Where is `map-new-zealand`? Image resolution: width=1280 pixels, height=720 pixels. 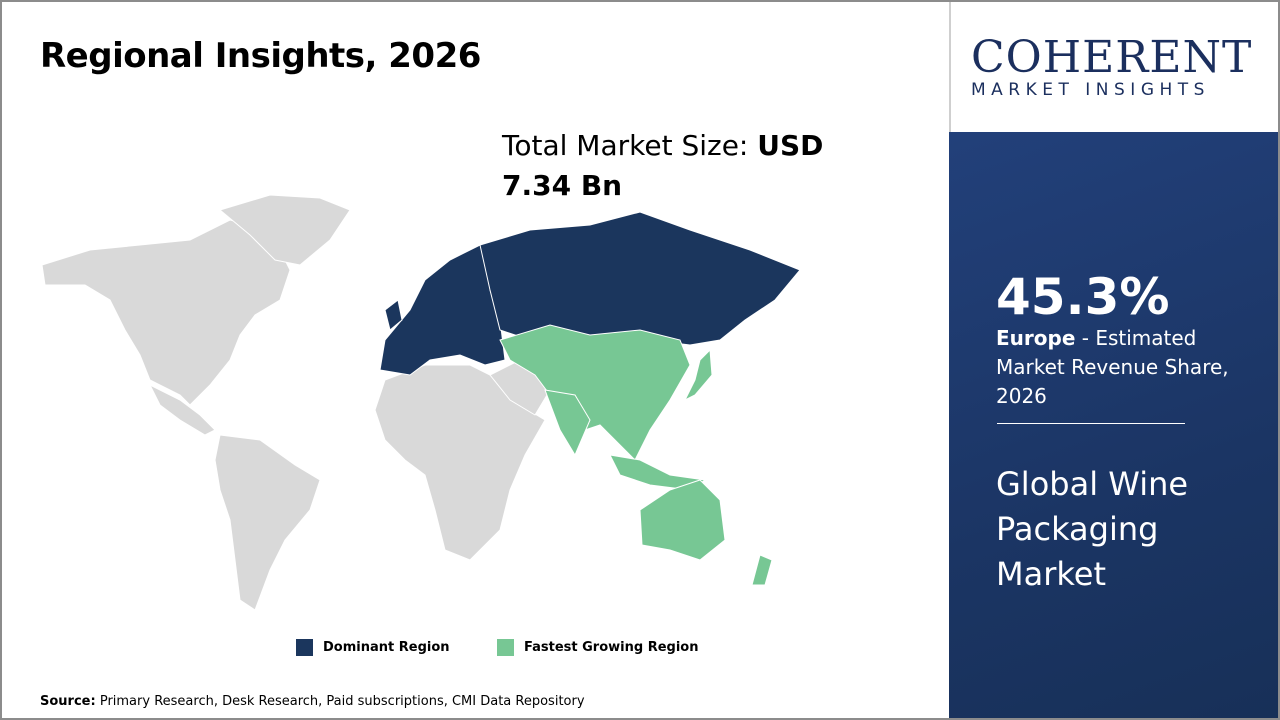 map-new-zealand is located at coordinates (762, 570).